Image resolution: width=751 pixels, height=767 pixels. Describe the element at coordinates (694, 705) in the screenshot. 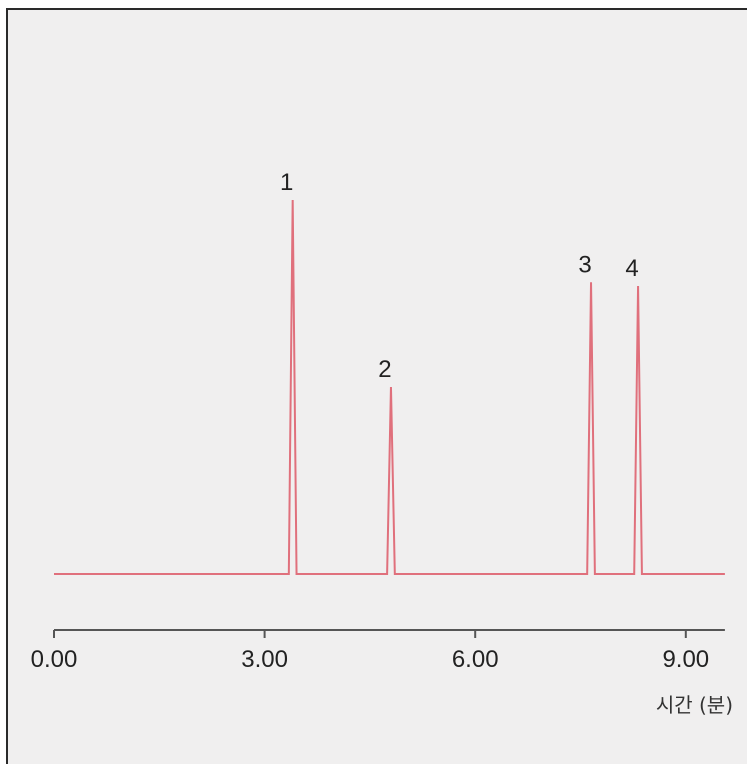

I see `x-axis-title: 시간 (분)` at that location.